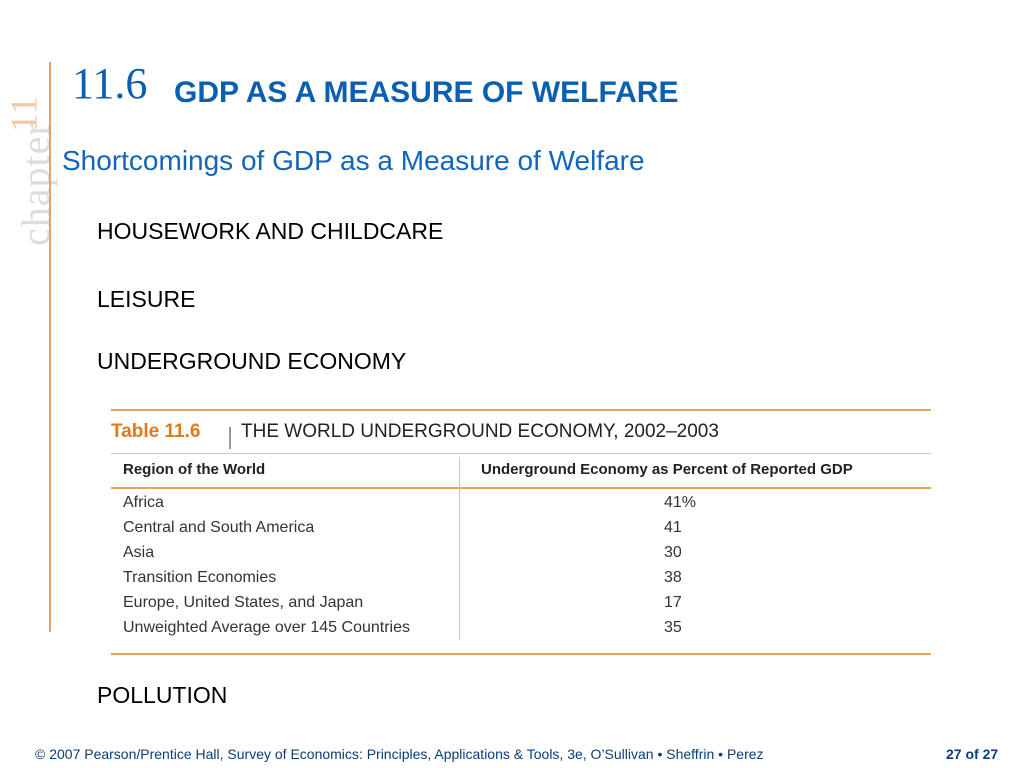 The height and width of the screenshot is (768, 1024). Describe the element at coordinates (673, 552) in the screenshot. I see `percent-cell: 30` at that location.